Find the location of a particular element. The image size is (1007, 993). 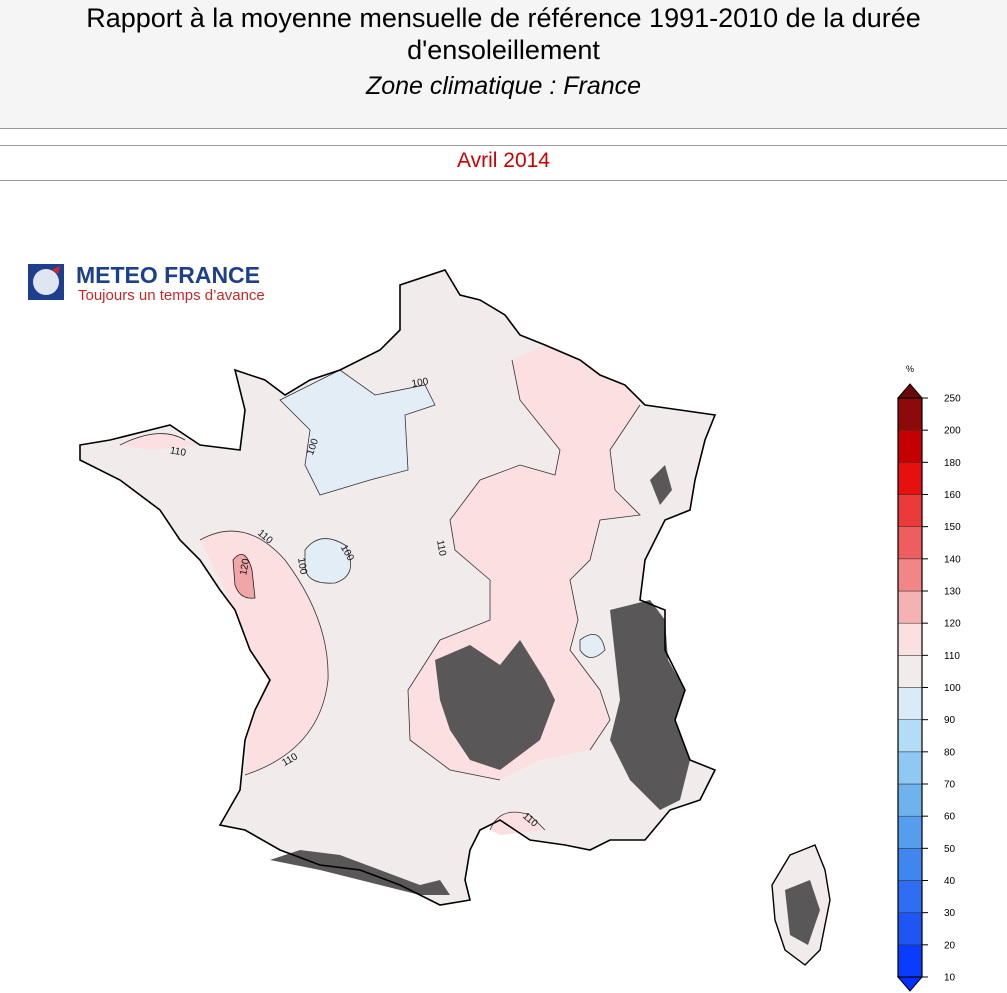

legend-tick-label: 20 is located at coordinates (950, 945).